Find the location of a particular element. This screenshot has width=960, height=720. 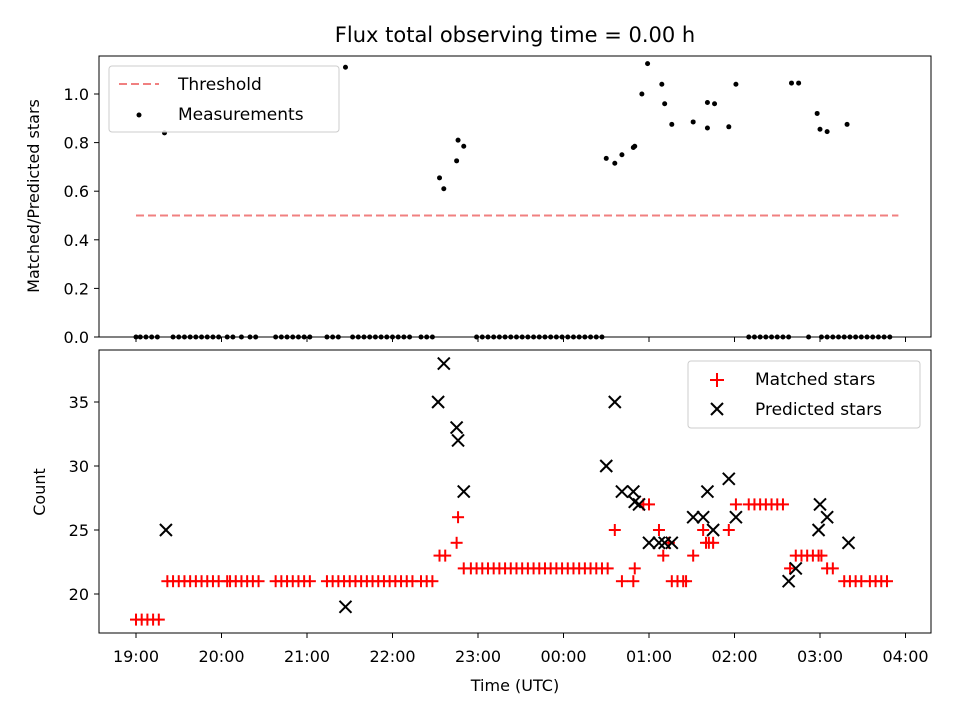

bottom-x-tick-label: 01:00 is located at coordinates (649, 656).